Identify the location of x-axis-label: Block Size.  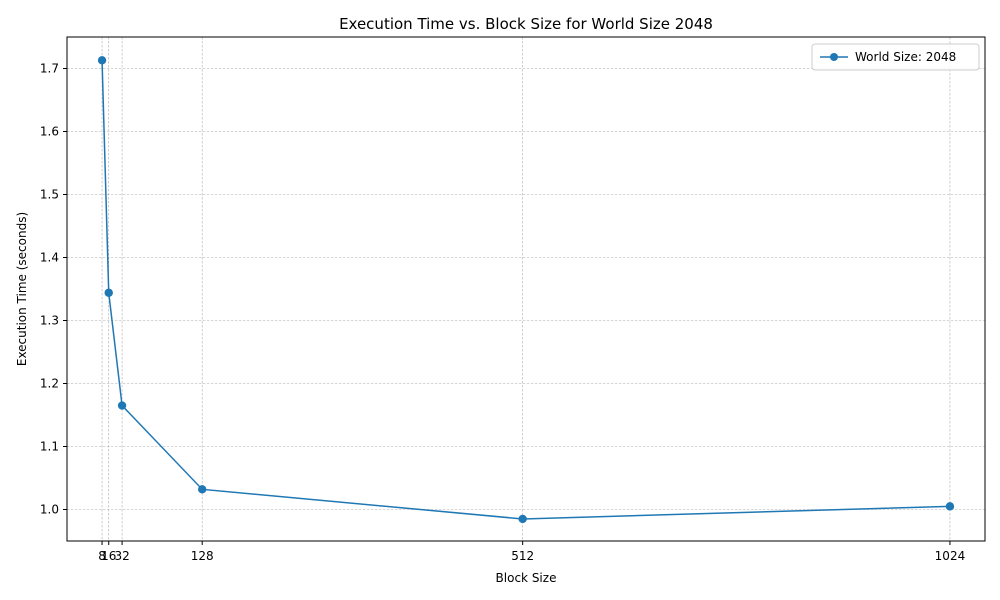
(526, 578).